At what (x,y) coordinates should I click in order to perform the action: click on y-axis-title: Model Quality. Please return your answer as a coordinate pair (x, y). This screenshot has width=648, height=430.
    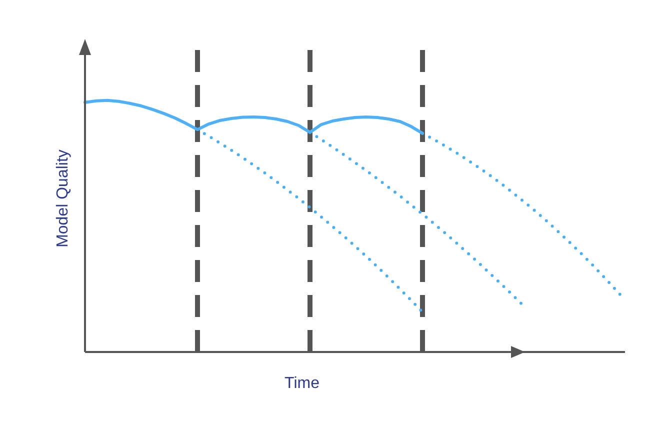
    Looking at the image, I should click on (63, 199).